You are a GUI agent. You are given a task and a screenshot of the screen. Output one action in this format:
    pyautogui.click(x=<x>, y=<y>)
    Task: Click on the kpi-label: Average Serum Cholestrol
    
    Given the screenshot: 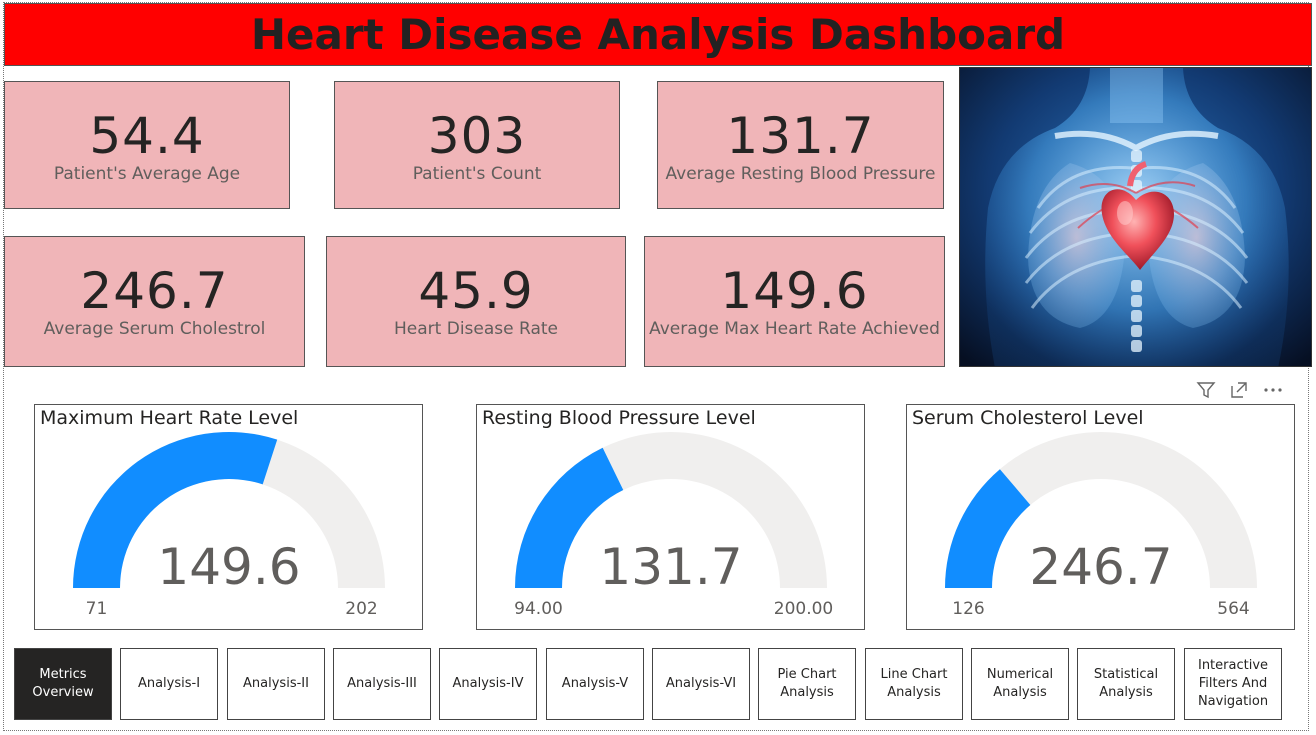 What is the action you would take?
    pyautogui.click(x=154, y=329)
    